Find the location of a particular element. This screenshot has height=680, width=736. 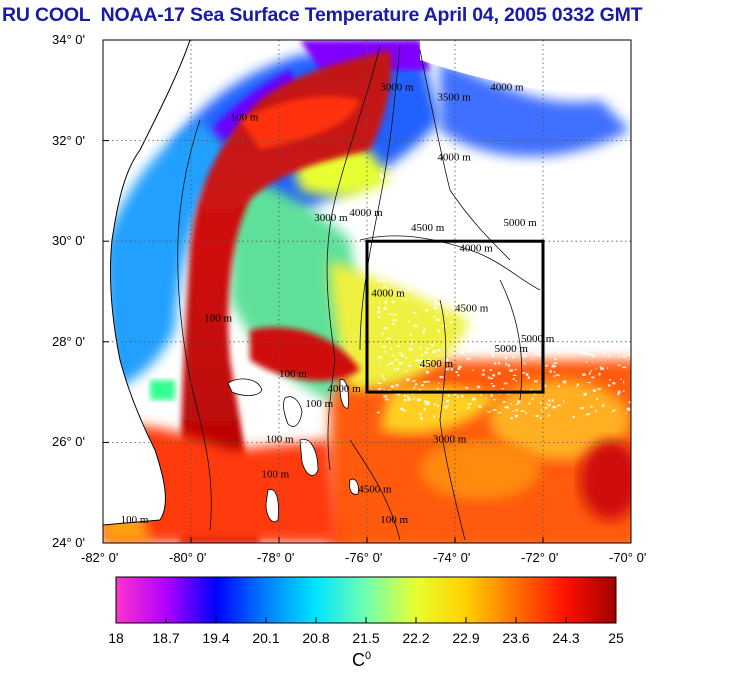

lat-tick-label: 26° 0' is located at coordinates (68, 442).